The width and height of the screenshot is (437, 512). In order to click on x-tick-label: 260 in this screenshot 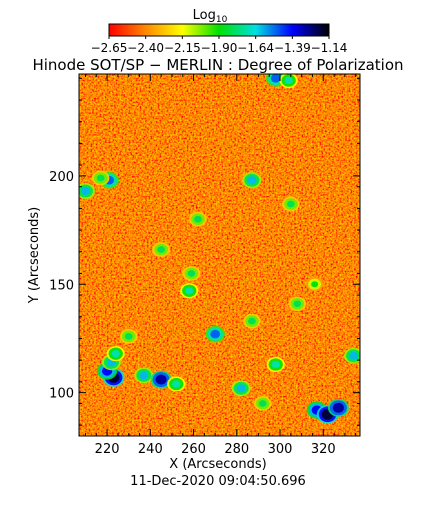, I will do `click(193, 449)`.